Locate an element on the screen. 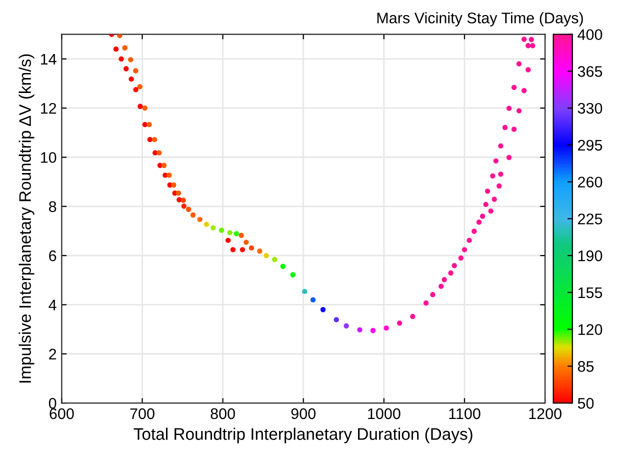 The image size is (636, 458). color-bar-label: 225 is located at coordinates (590, 219).